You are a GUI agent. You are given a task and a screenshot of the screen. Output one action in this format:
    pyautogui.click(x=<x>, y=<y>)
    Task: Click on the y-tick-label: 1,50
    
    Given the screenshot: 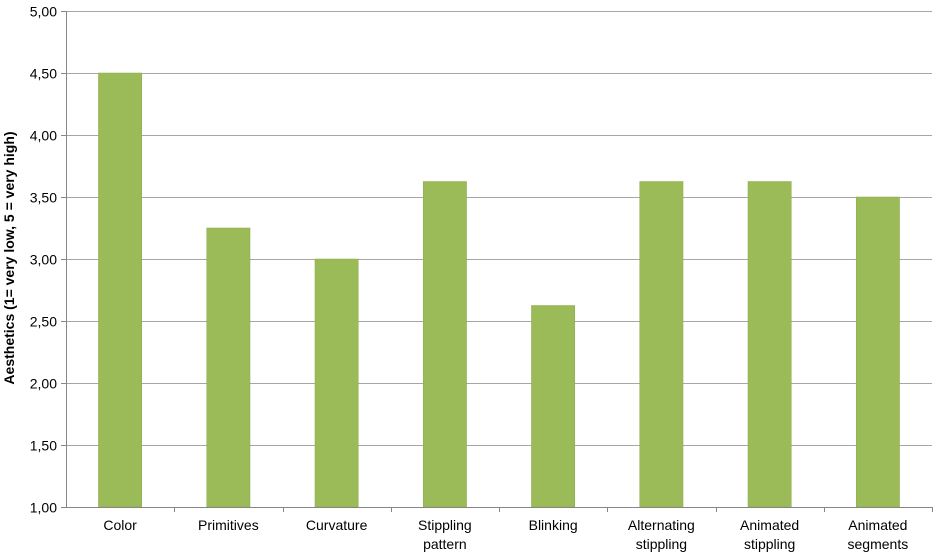 What is the action you would take?
    pyautogui.click(x=43, y=446)
    